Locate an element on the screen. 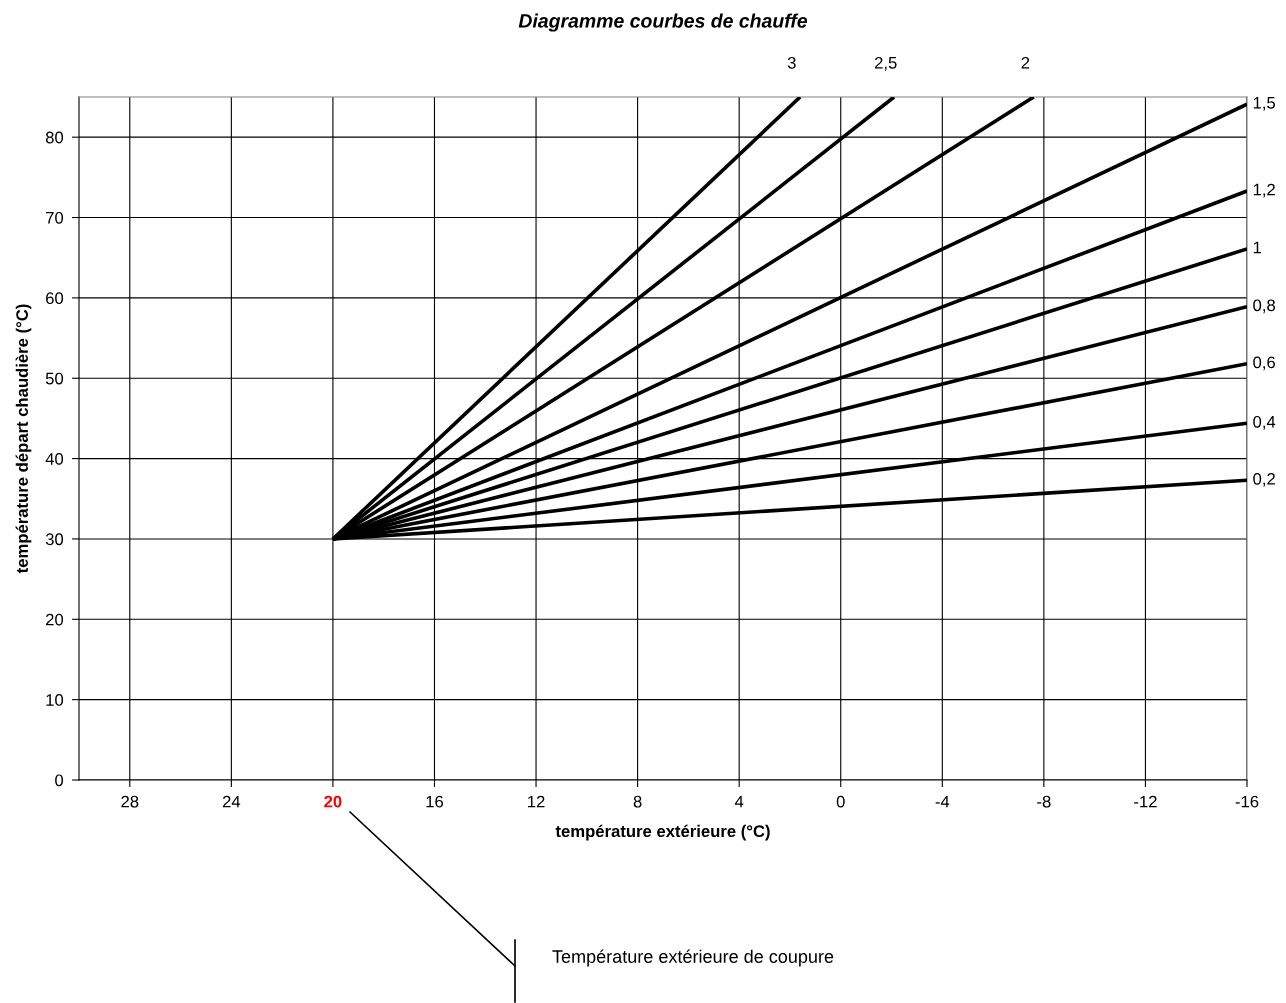 This screenshot has width=1286, height=1003. x-tick-label: 4 is located at coordinates (739, 801).